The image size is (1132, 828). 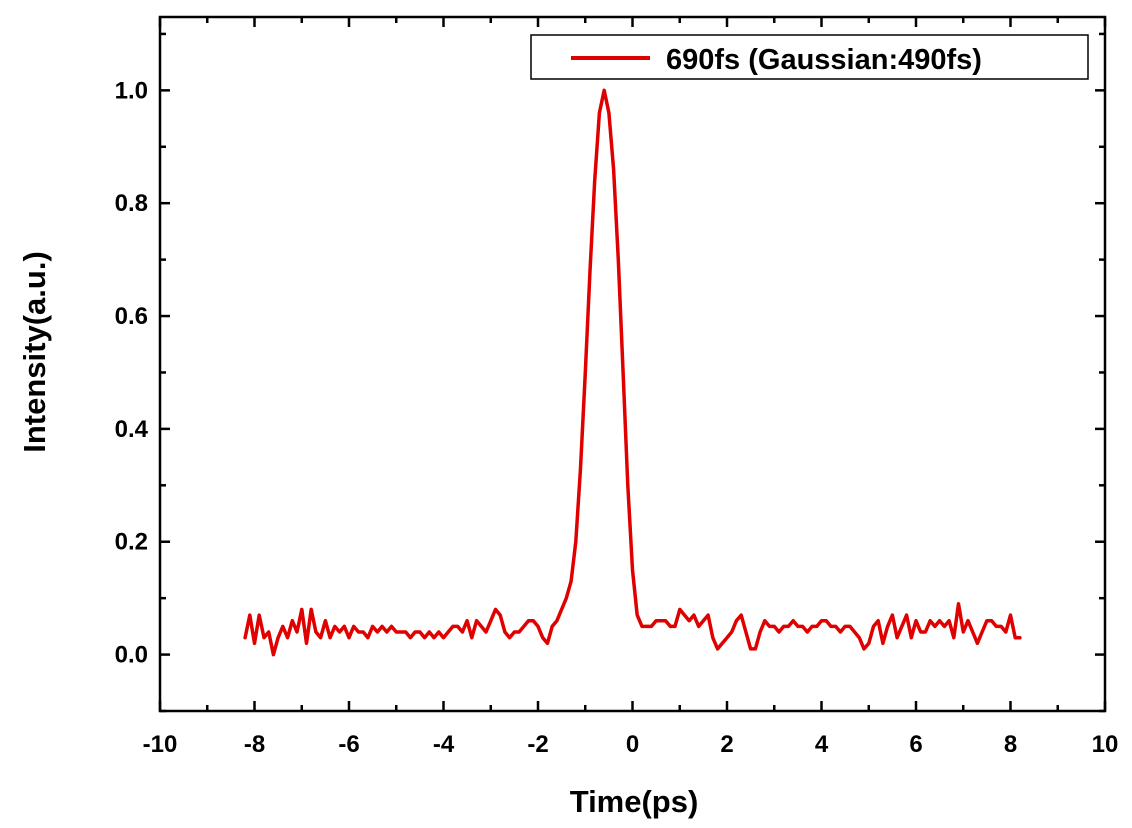 I want to click on y-tick-label: 0.0, so click(x=131, y=655).